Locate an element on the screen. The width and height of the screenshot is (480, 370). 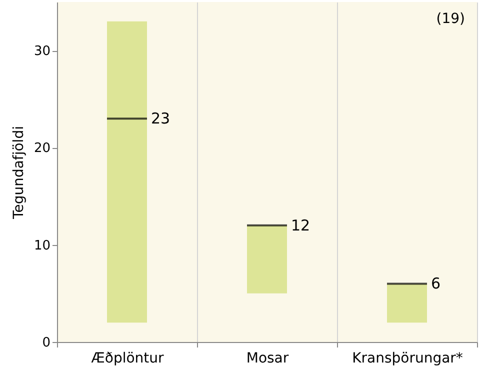
x-tick-label: Mosar is located at coordinates (267, 358).